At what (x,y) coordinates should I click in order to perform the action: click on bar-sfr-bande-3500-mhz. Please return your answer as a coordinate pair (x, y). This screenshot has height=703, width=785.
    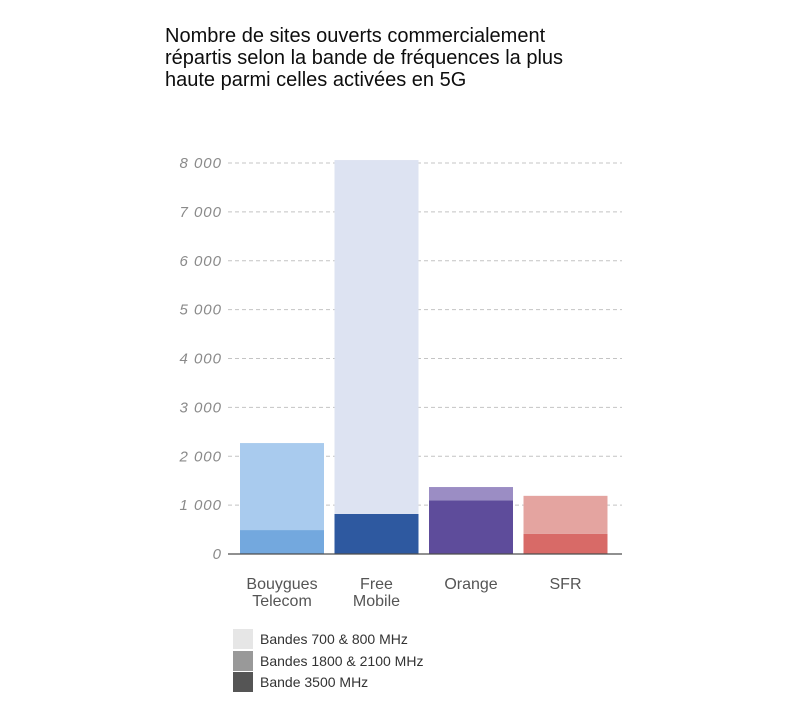
    Looking at the image, I should click on (565, 543).